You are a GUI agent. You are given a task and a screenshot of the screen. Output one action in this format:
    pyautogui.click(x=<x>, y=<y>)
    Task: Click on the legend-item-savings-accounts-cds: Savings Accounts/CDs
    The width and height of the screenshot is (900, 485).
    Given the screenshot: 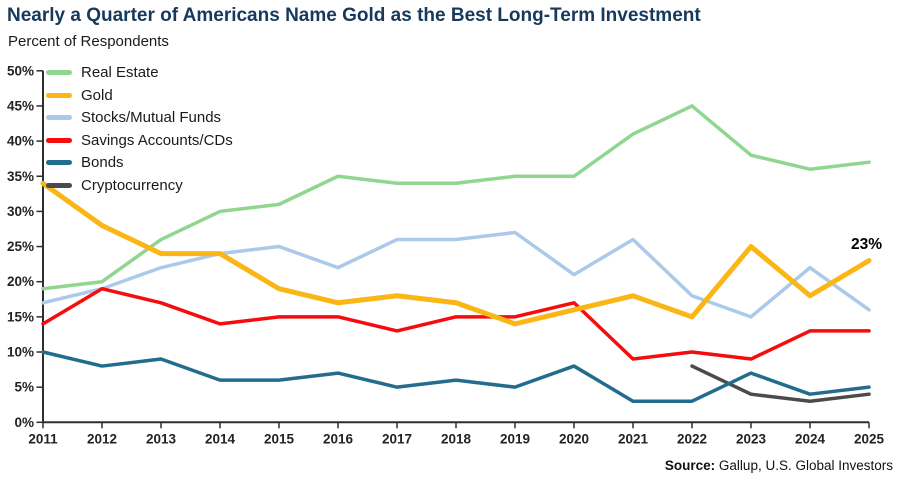 What is the action you would take?
    pyautogui.click(x=139, y=140)
    